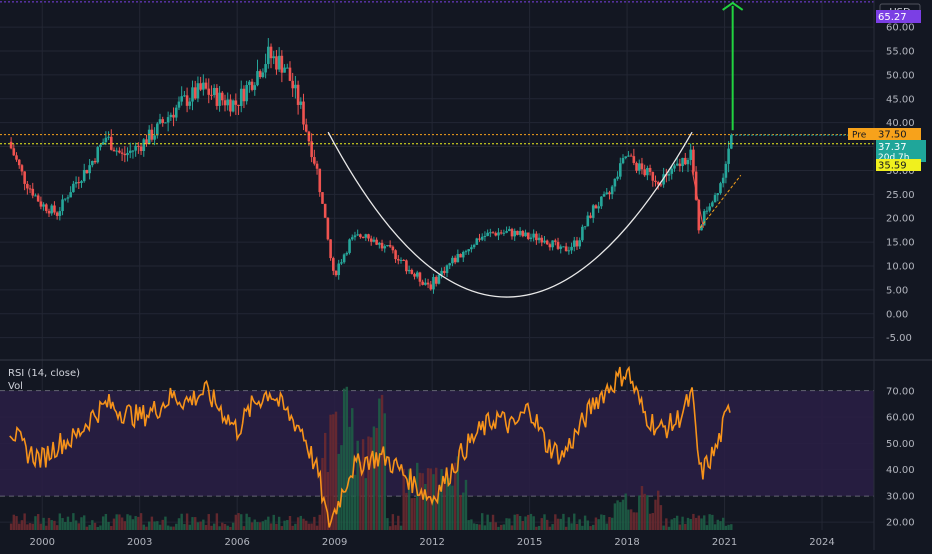  Describe the element at coordinates (432, 542) in the screenshot. I see `time-axis: 2000 2003 2006 2009 2012 2015 2018 2021 2024` at that location.